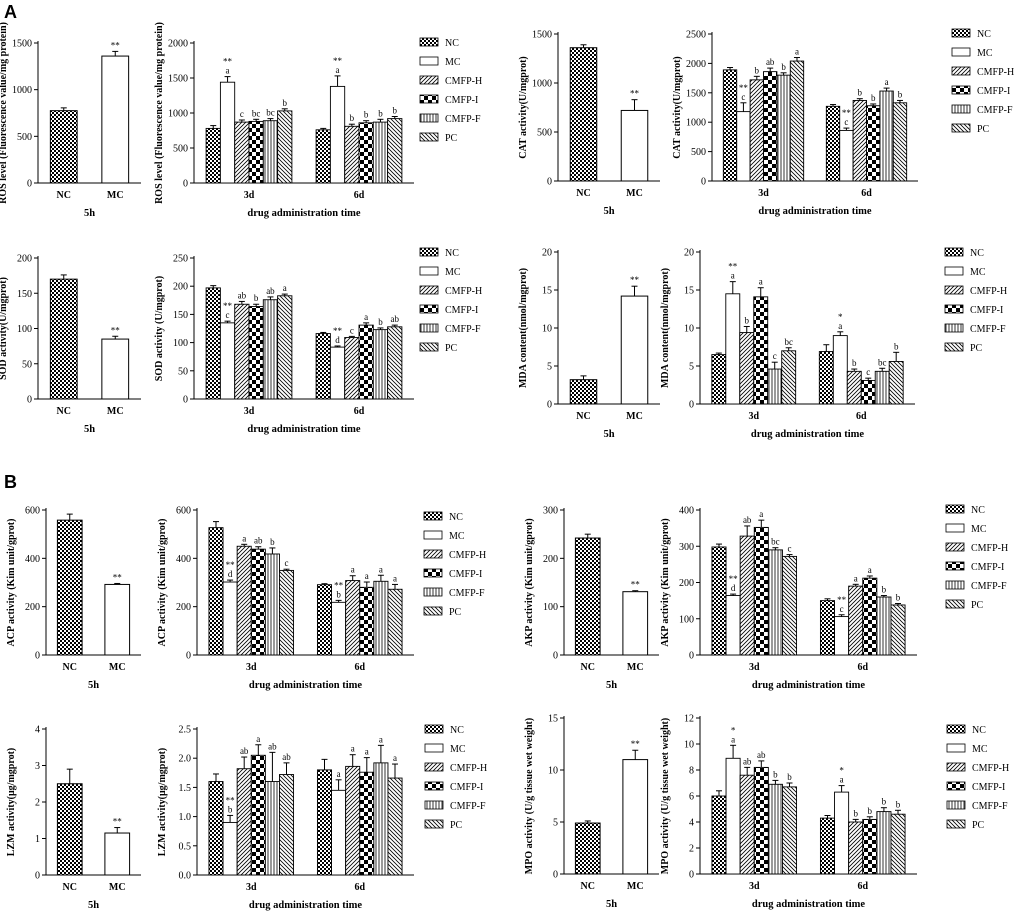 The width and height of the screenshot is (1021, 921). Describe the element at coordinates (27, 364) in the screenshot. I see `y-tick-label: 50` at that location.